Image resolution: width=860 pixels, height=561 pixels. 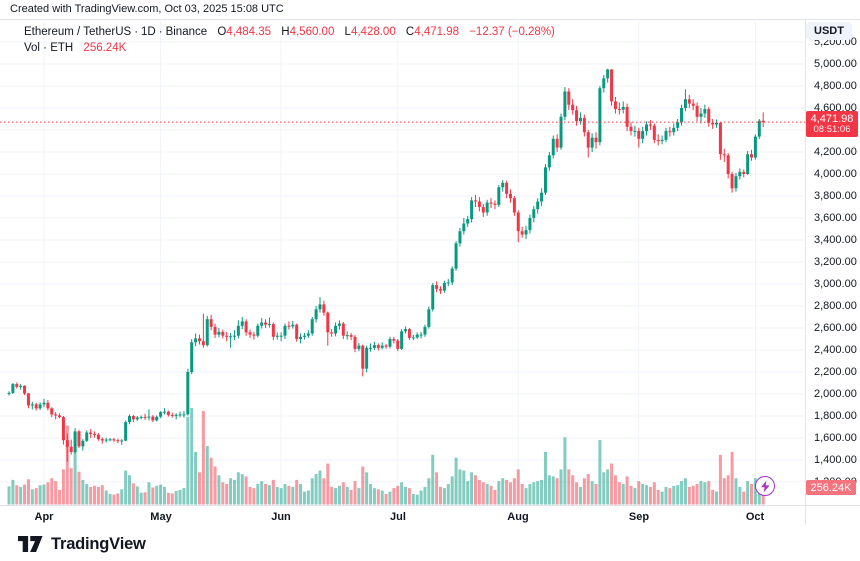 What do you see at coordinates (148, 32) in the screenshot?
I see `interval-label: 1D` at bounding box center [148, 32].